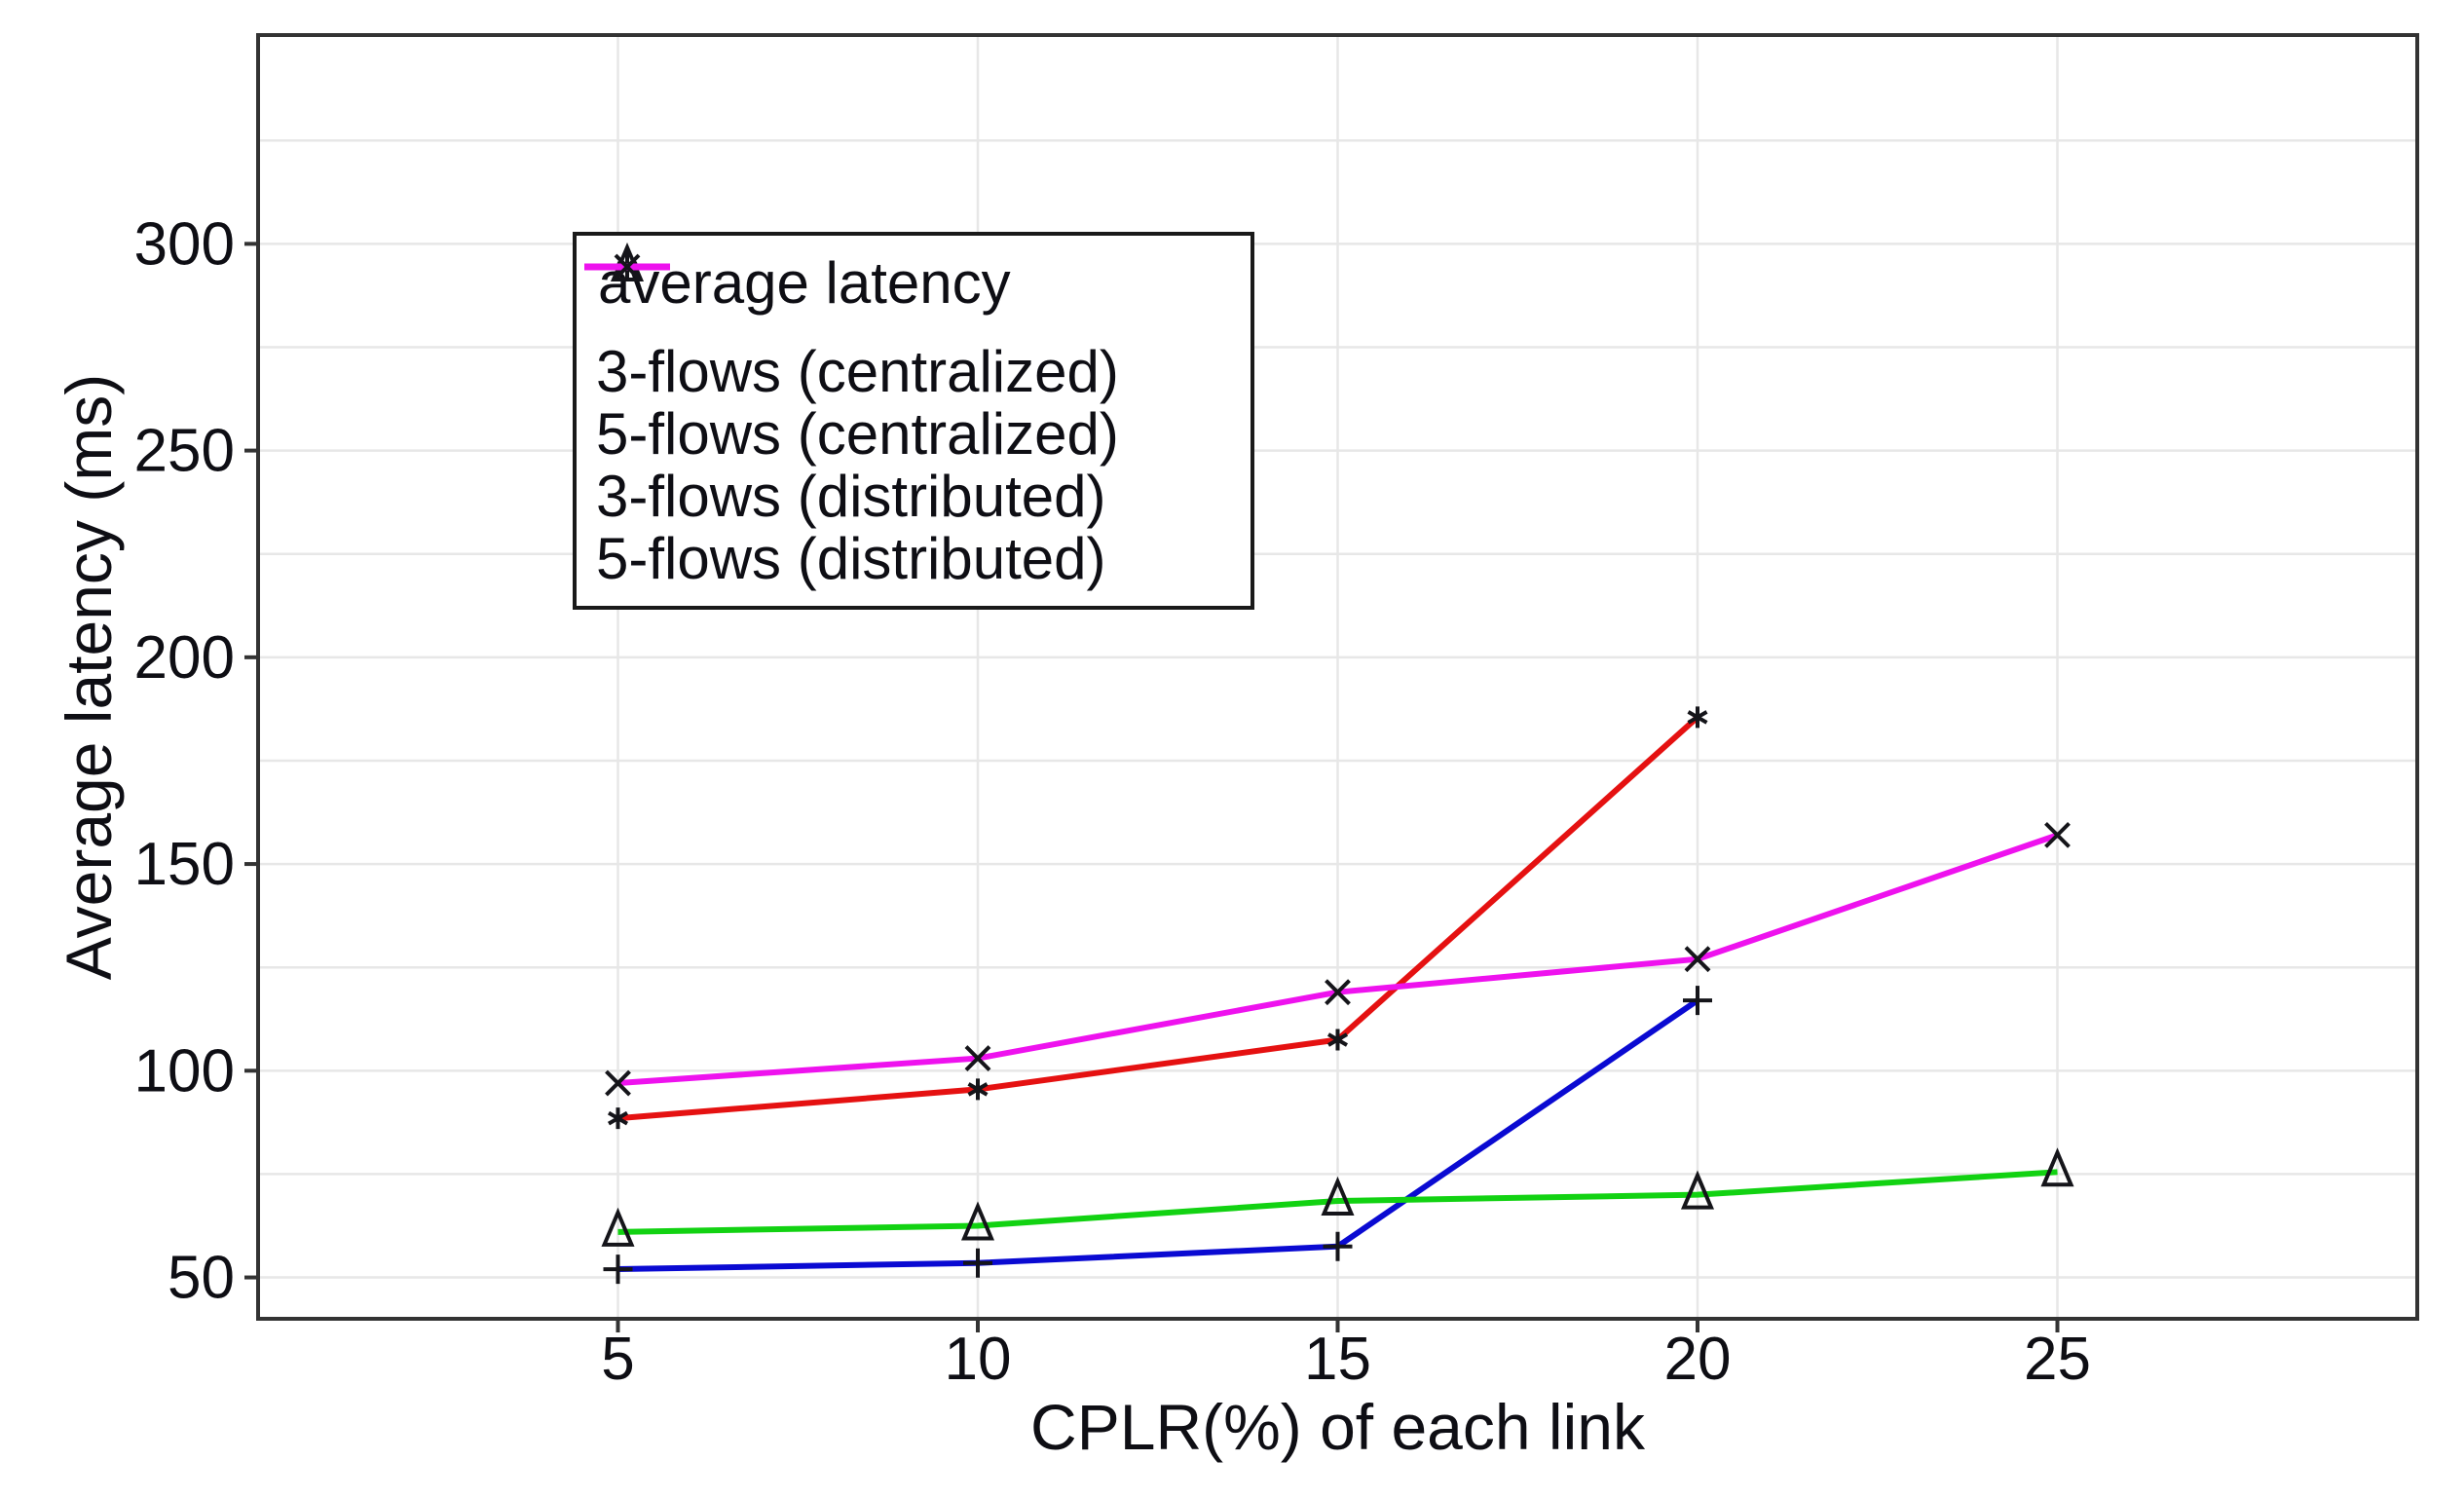 This screenshot has height=1498, width=2464. I want to click on plus-markers, so click(1157, 1136).